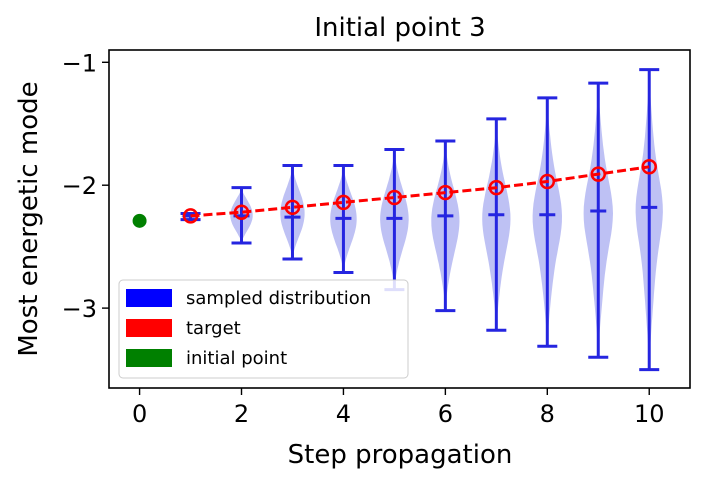 This screenshot has height=484, width=713. Describe the element at coordinates (445, 414) in the screenshot. I see `x-tick-label-6: 6` at that location.